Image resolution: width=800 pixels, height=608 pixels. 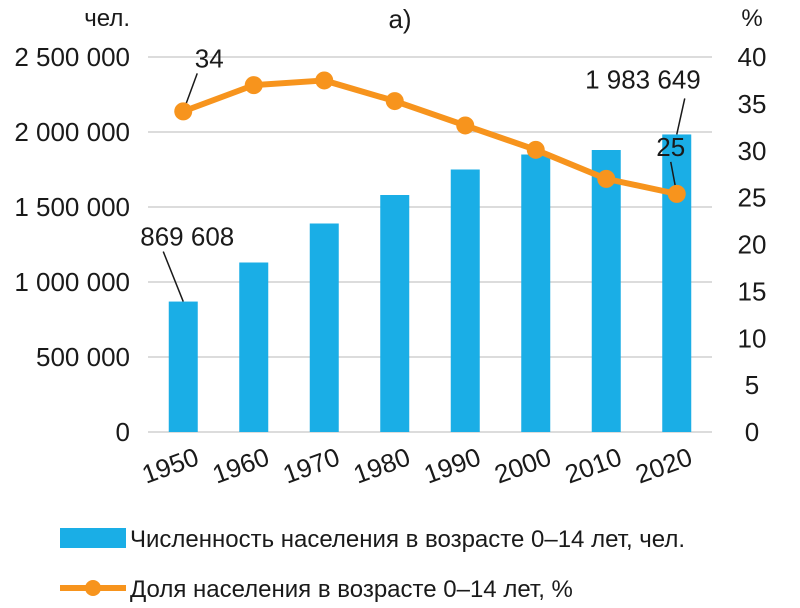 I want to click on x-tick-label: 2010, so click(x=593, y=466).